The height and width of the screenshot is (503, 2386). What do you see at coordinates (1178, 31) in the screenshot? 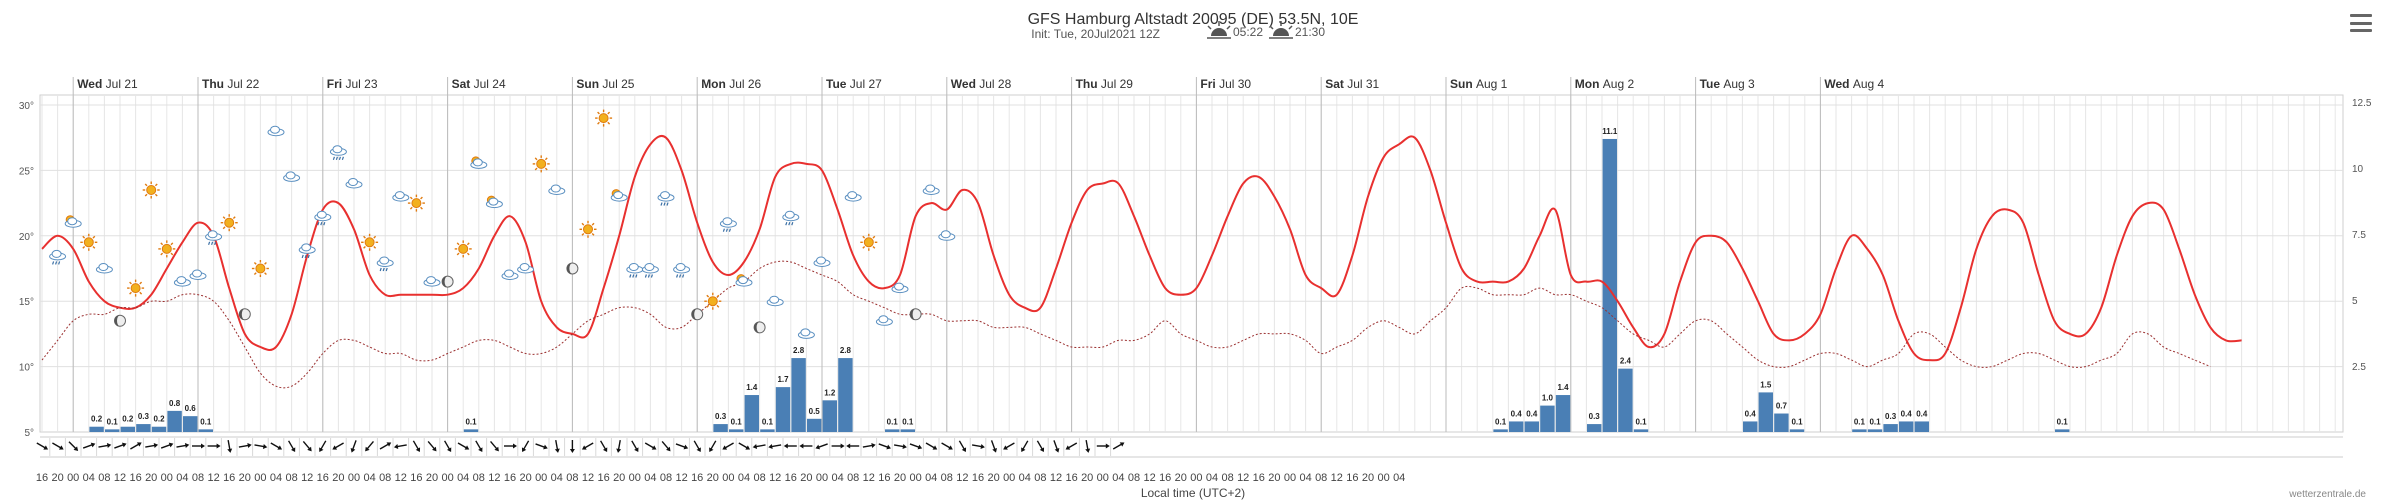
I see `chart-subtitle: Init: Tue, 20Jul2021 12Z 05:22 21:30` at bounding box center [1178, 31].